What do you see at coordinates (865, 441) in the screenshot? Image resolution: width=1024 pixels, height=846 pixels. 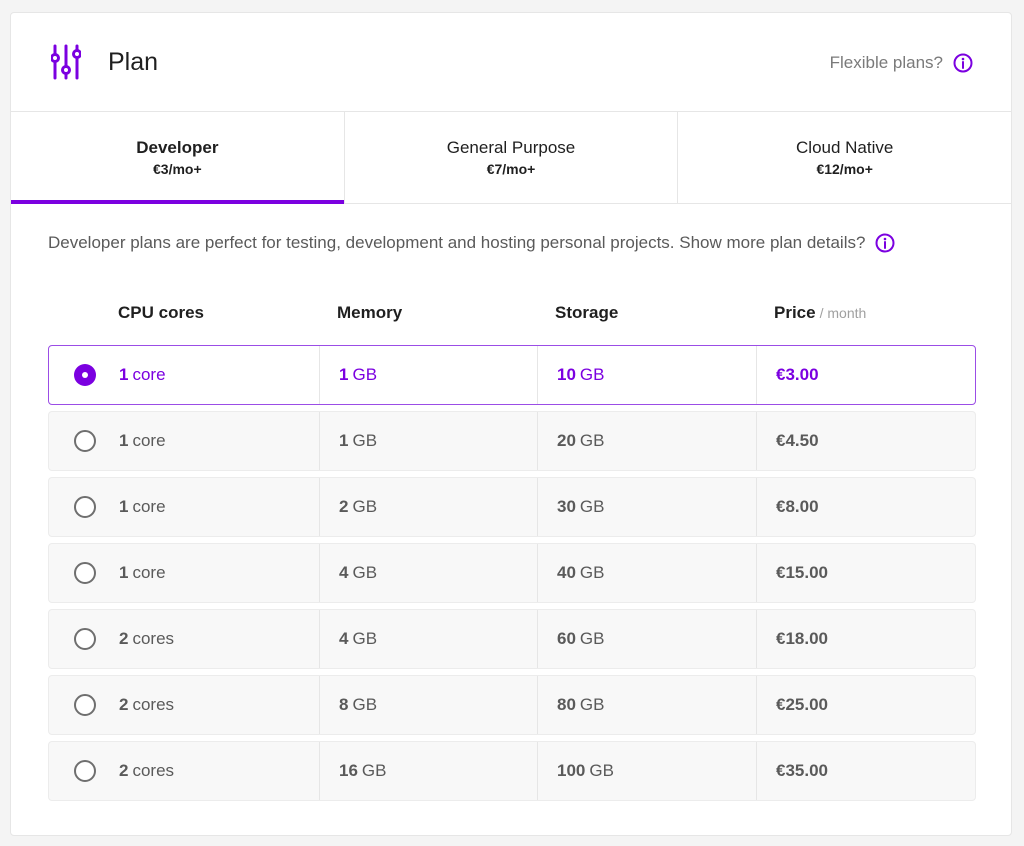 I see `cell-price: €4.50` at bounding box center [865, 441].